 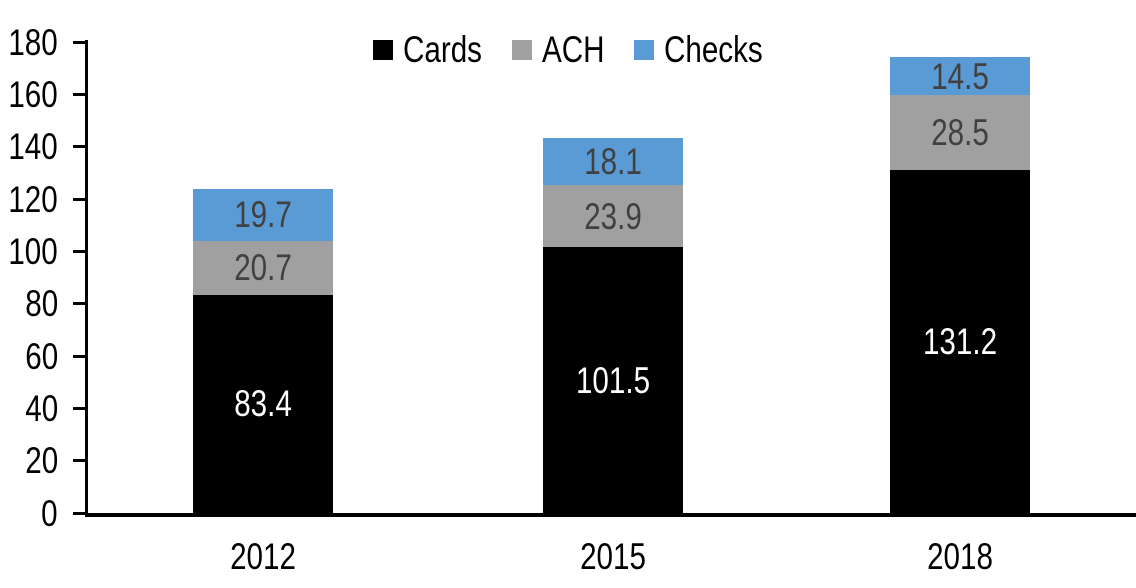 I want to click on x-axis-label-2015: 2015, so click(x=613, y=556).